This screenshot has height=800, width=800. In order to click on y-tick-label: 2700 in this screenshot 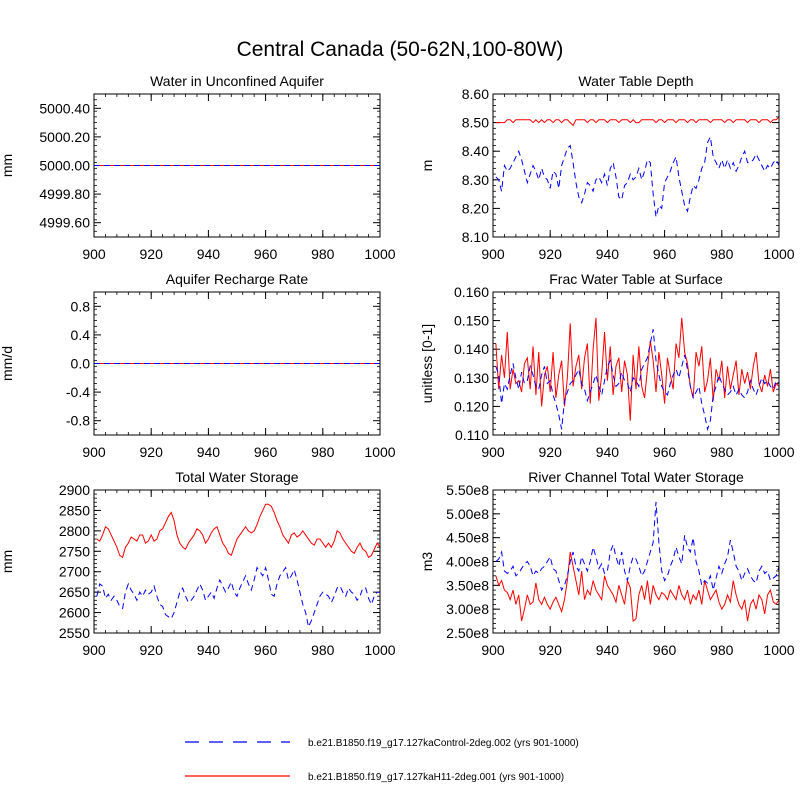, I will do `click(74, 572)`.